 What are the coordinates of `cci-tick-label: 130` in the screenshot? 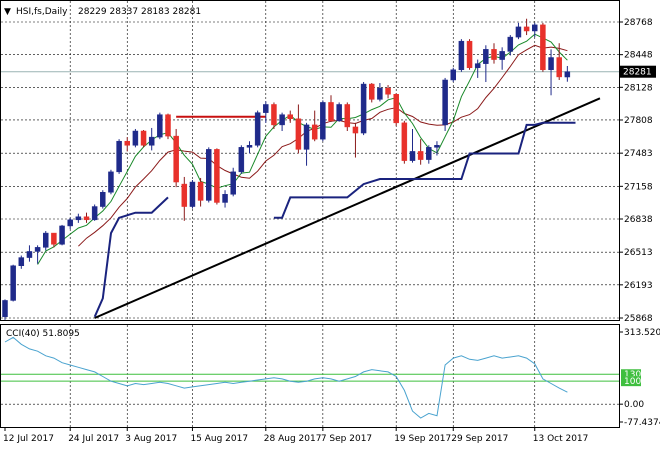 It's located at (632, 375).